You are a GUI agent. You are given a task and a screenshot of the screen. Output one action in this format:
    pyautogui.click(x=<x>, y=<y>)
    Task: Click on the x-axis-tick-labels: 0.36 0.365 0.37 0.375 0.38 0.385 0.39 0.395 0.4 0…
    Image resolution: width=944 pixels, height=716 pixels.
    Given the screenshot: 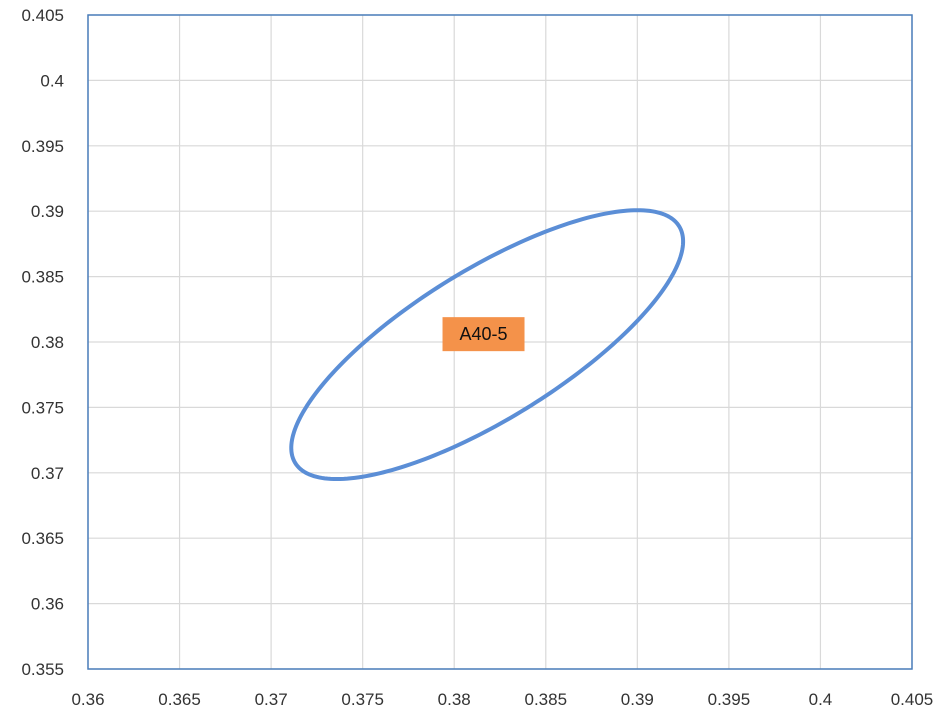 What is the action you would take?
    pyautogui.click(x=502, y=699)
    